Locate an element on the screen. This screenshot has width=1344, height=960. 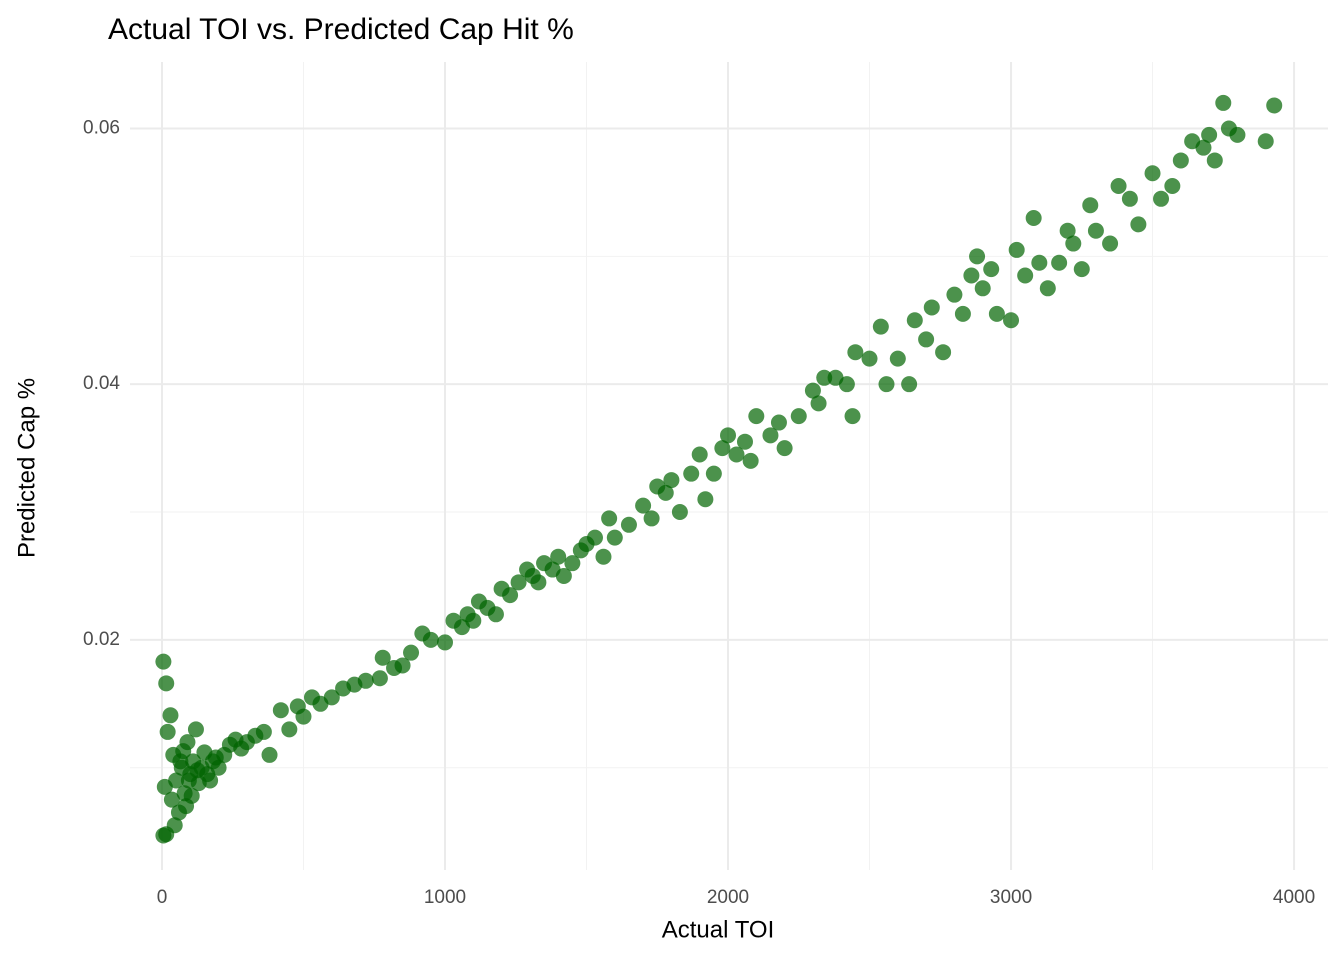
chart-title: Actual TOI vs. Predicted Cap Hit % is located at coordinates (341, 29).